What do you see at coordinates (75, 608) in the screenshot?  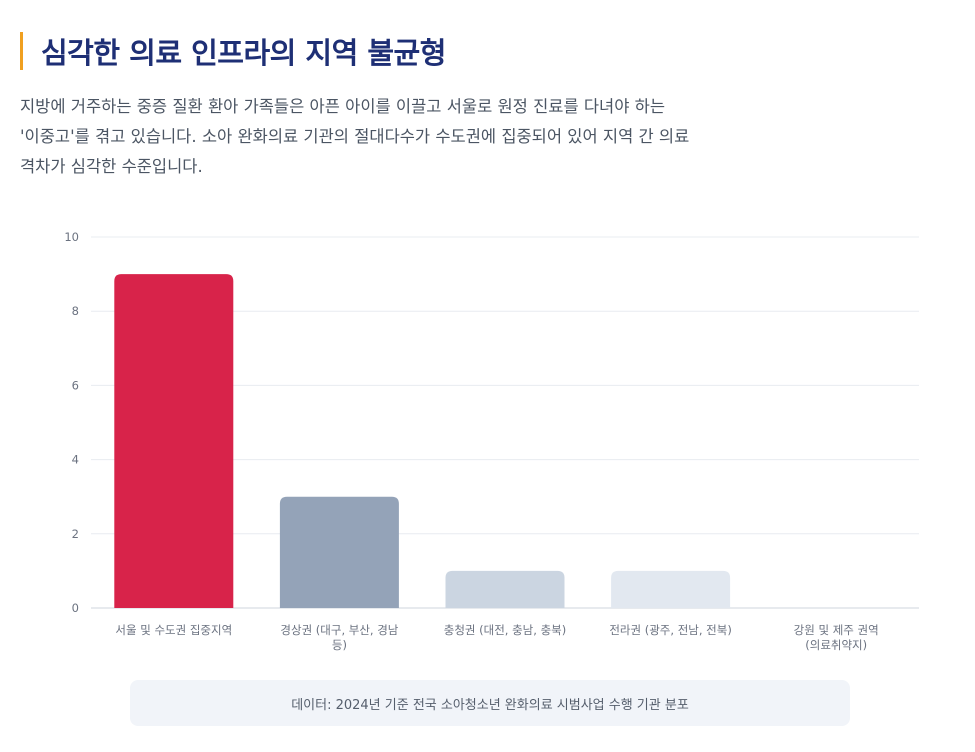 I see `y-tick-label: 0` at bounding box center [75, 608].